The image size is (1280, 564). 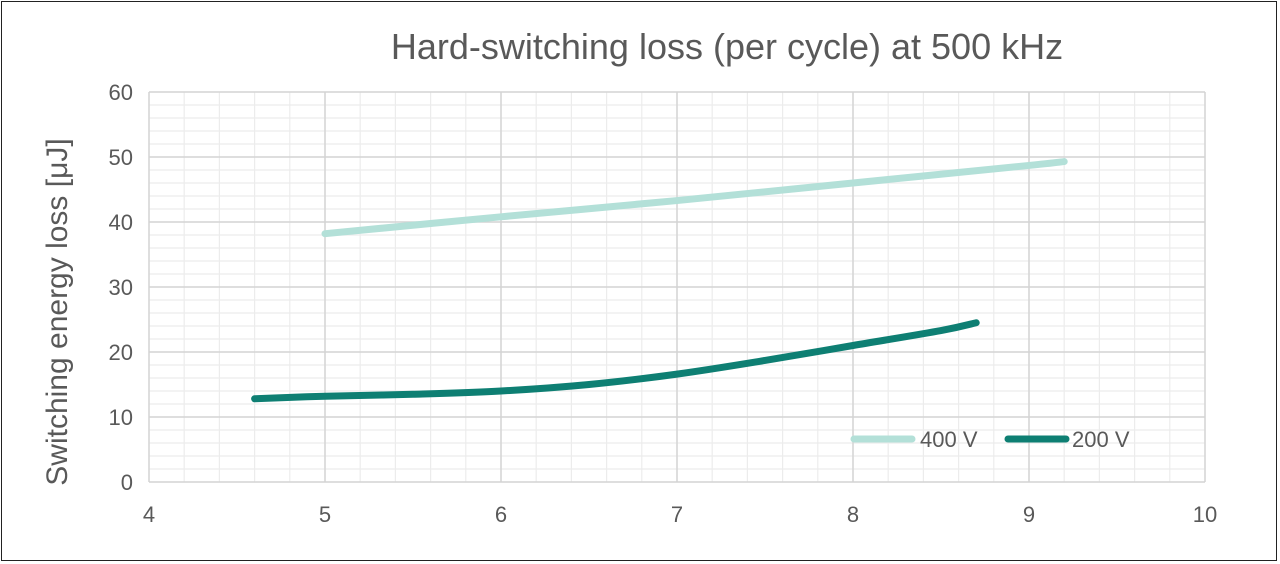 What do you see at coordinates (1205, 514) in the screenshot?
I see `x-tick-label: 10` at bounding box center [1205, 514].